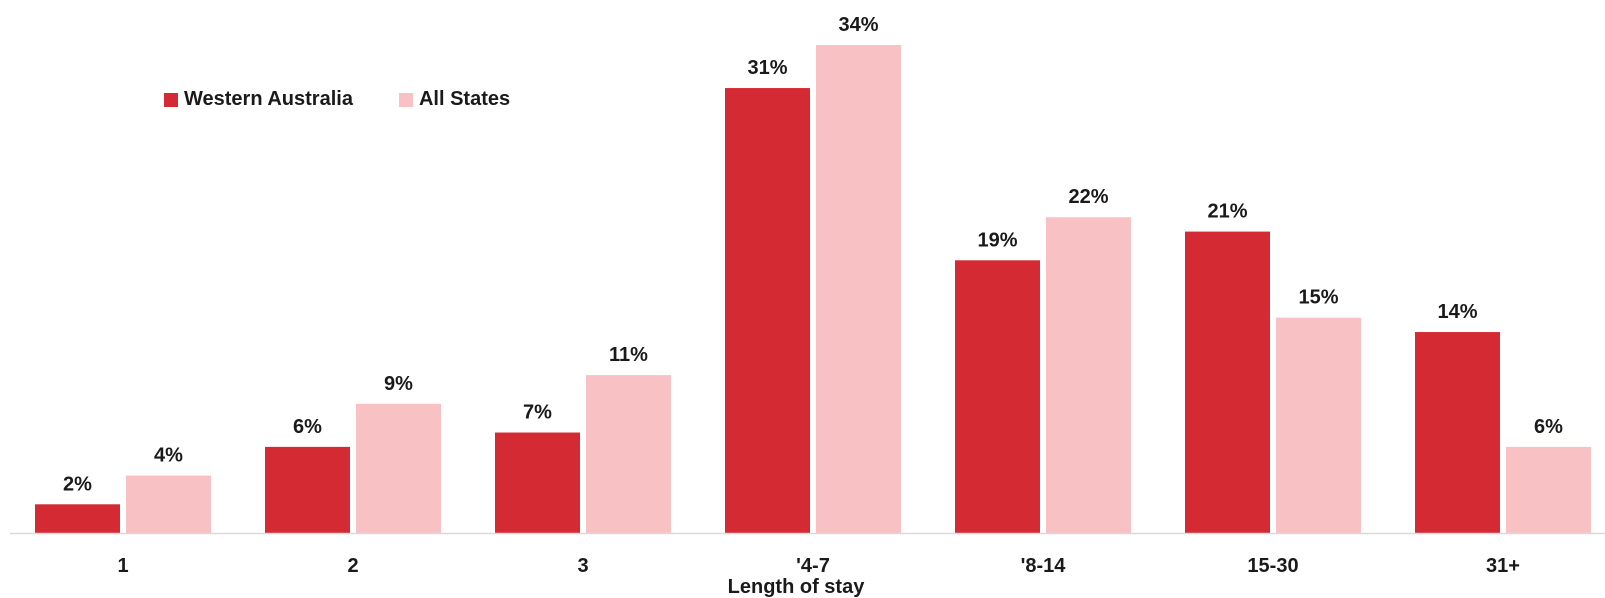 Image resolution: width=1605 pixels, height=598 pixels. What do you see at coordinates (797, 587) in the screenshot?
I see `x-axis-title: Length of stay` at bounding box center [797, 587].